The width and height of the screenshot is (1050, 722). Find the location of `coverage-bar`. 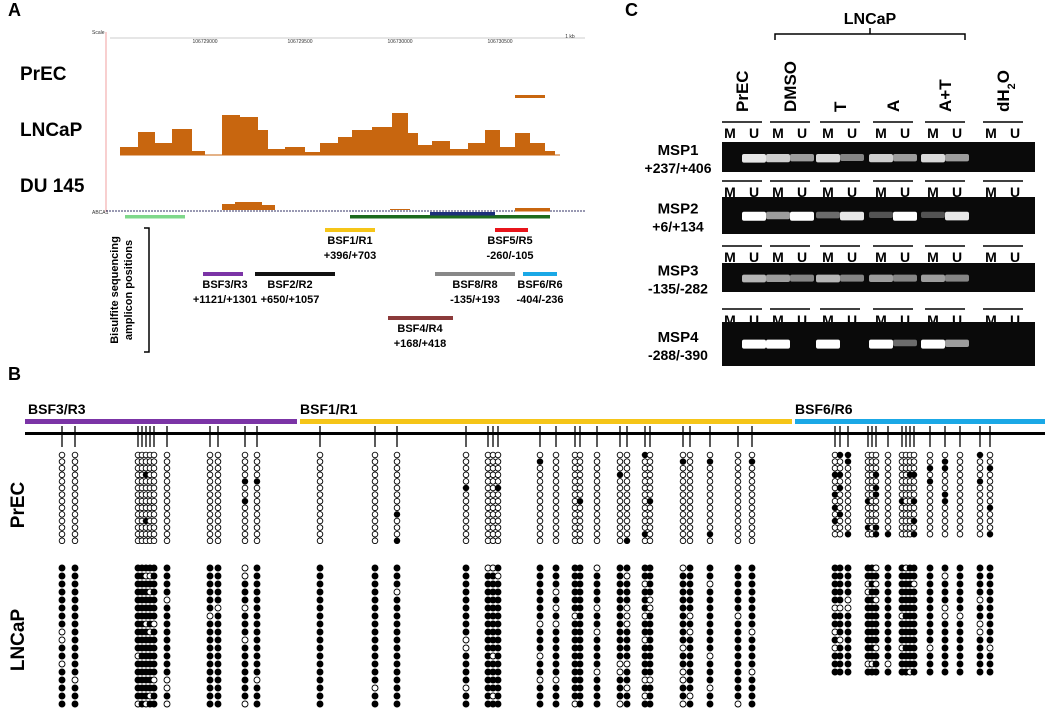

coverage-bar is located at coordinates (129, 151).